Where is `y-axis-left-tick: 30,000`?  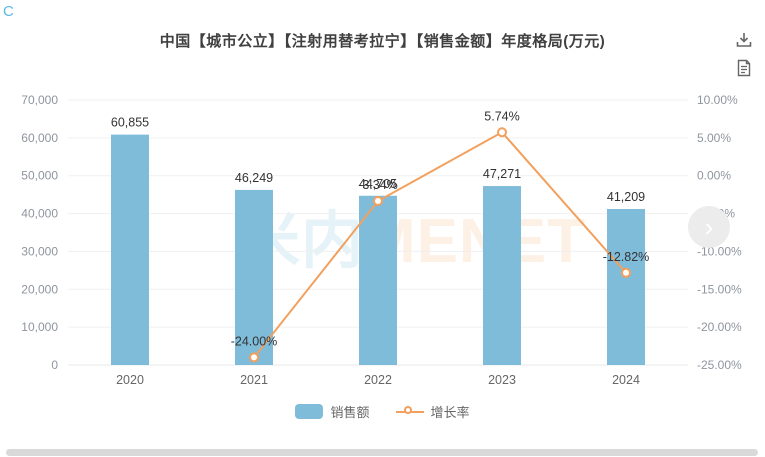 y-axis-left-tick: 30,000 is located at coordinates (39, 251).